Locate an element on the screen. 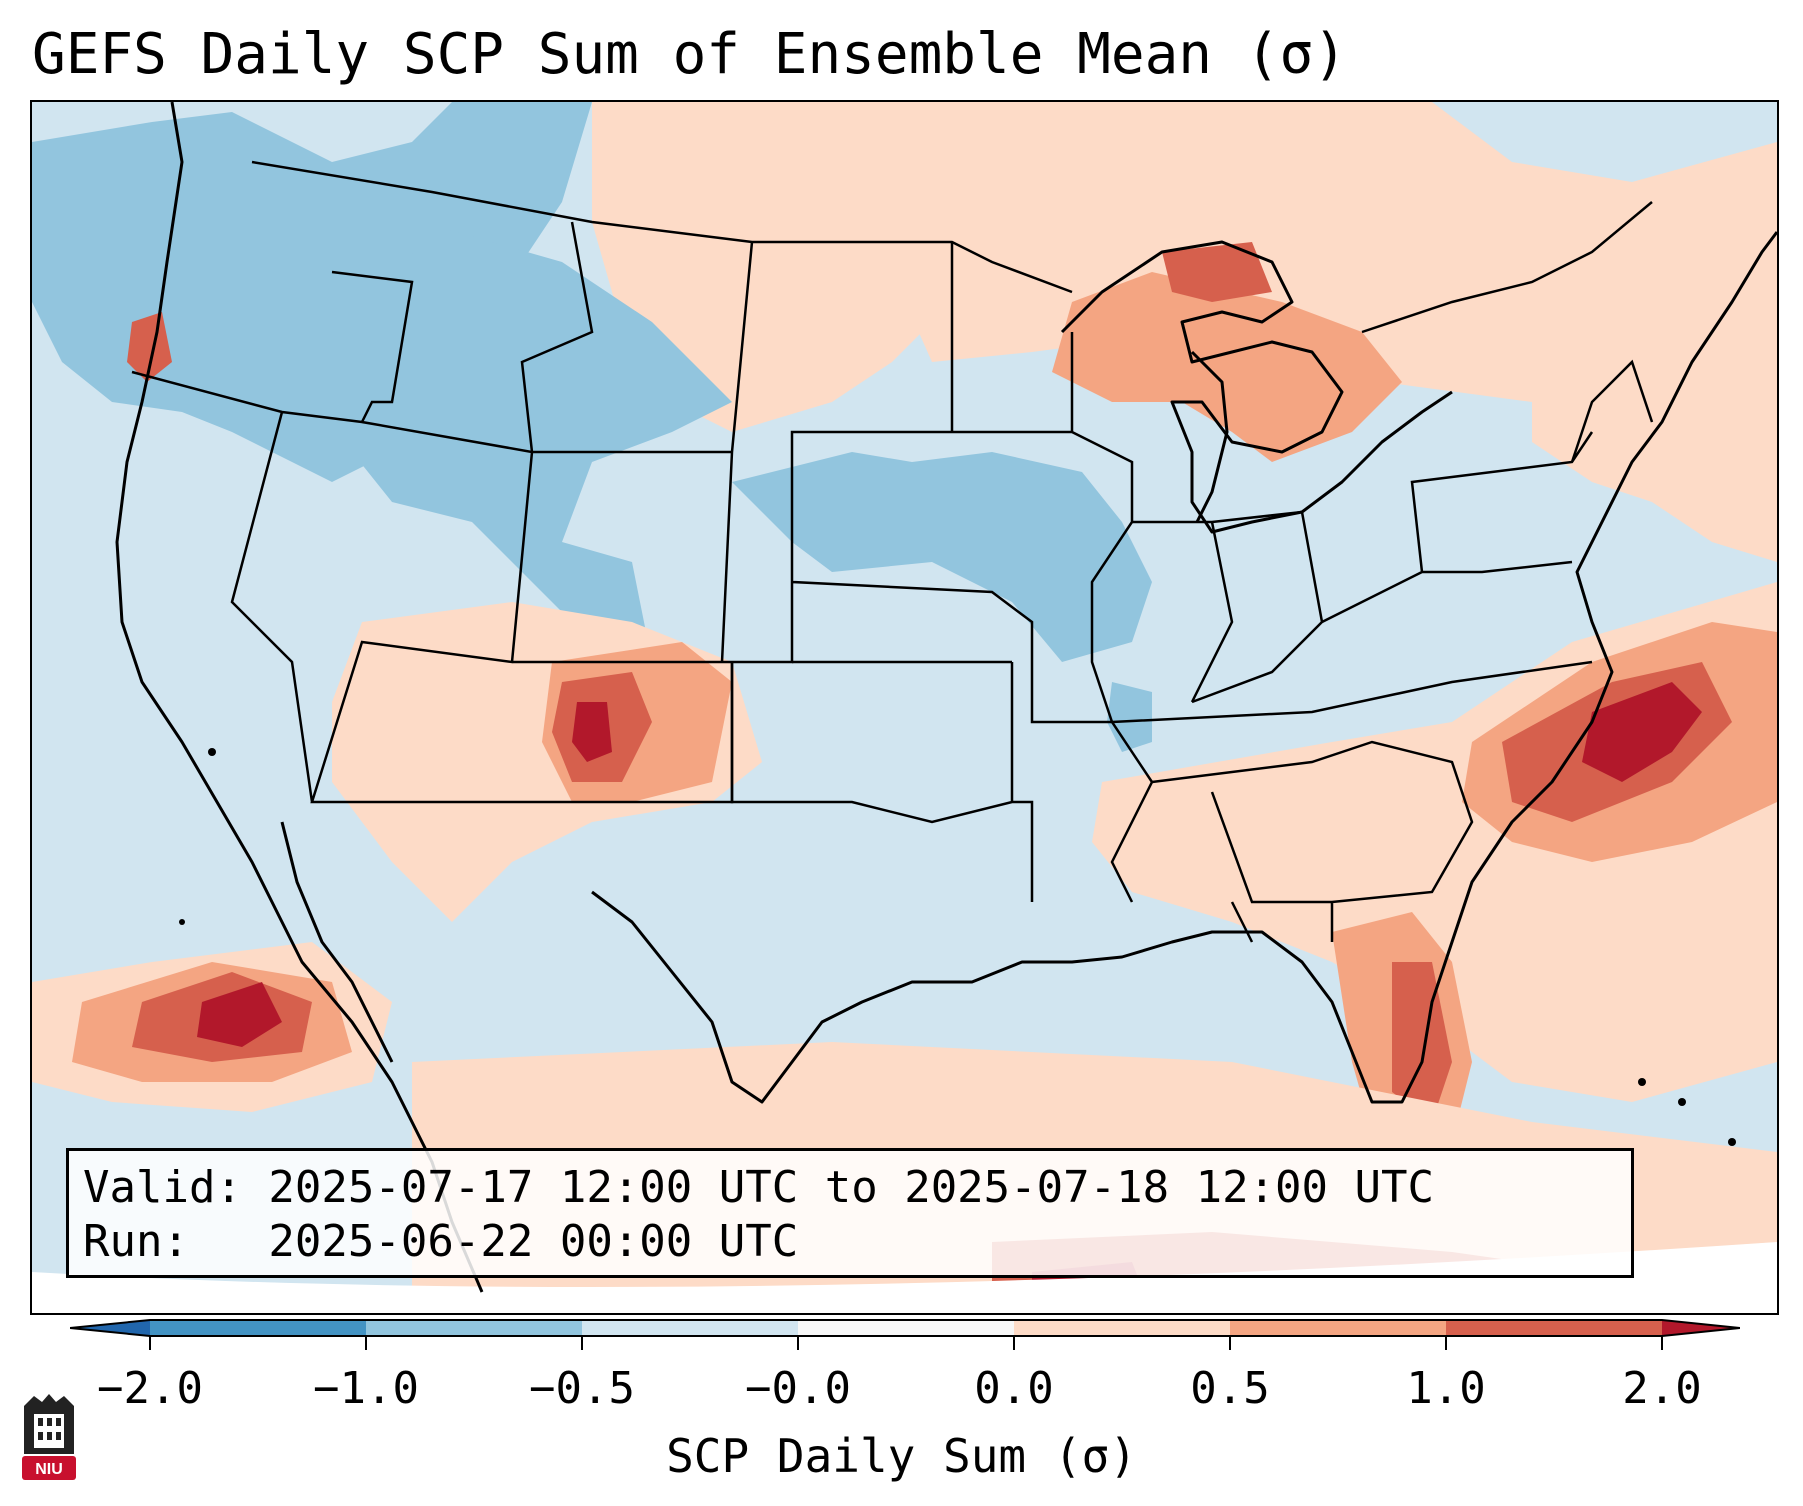 The image size is (1803, 1506). colorbar-extend-high is located at coordinates (1701, 1328).